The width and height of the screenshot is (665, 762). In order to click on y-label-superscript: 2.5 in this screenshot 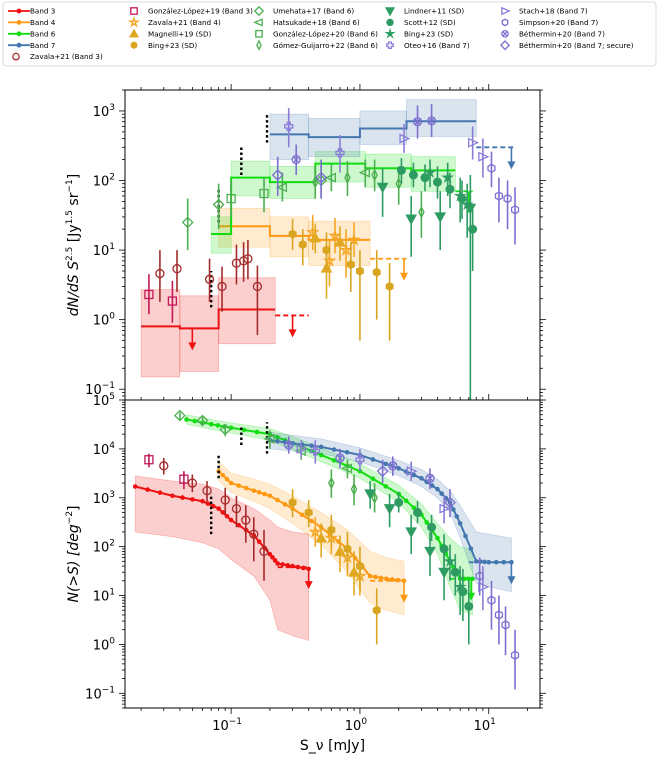, I will do `click(70, 254)`.